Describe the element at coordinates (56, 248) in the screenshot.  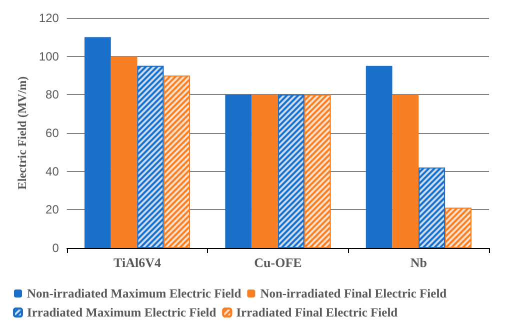
I see `y-tick-label: 0` at that location.